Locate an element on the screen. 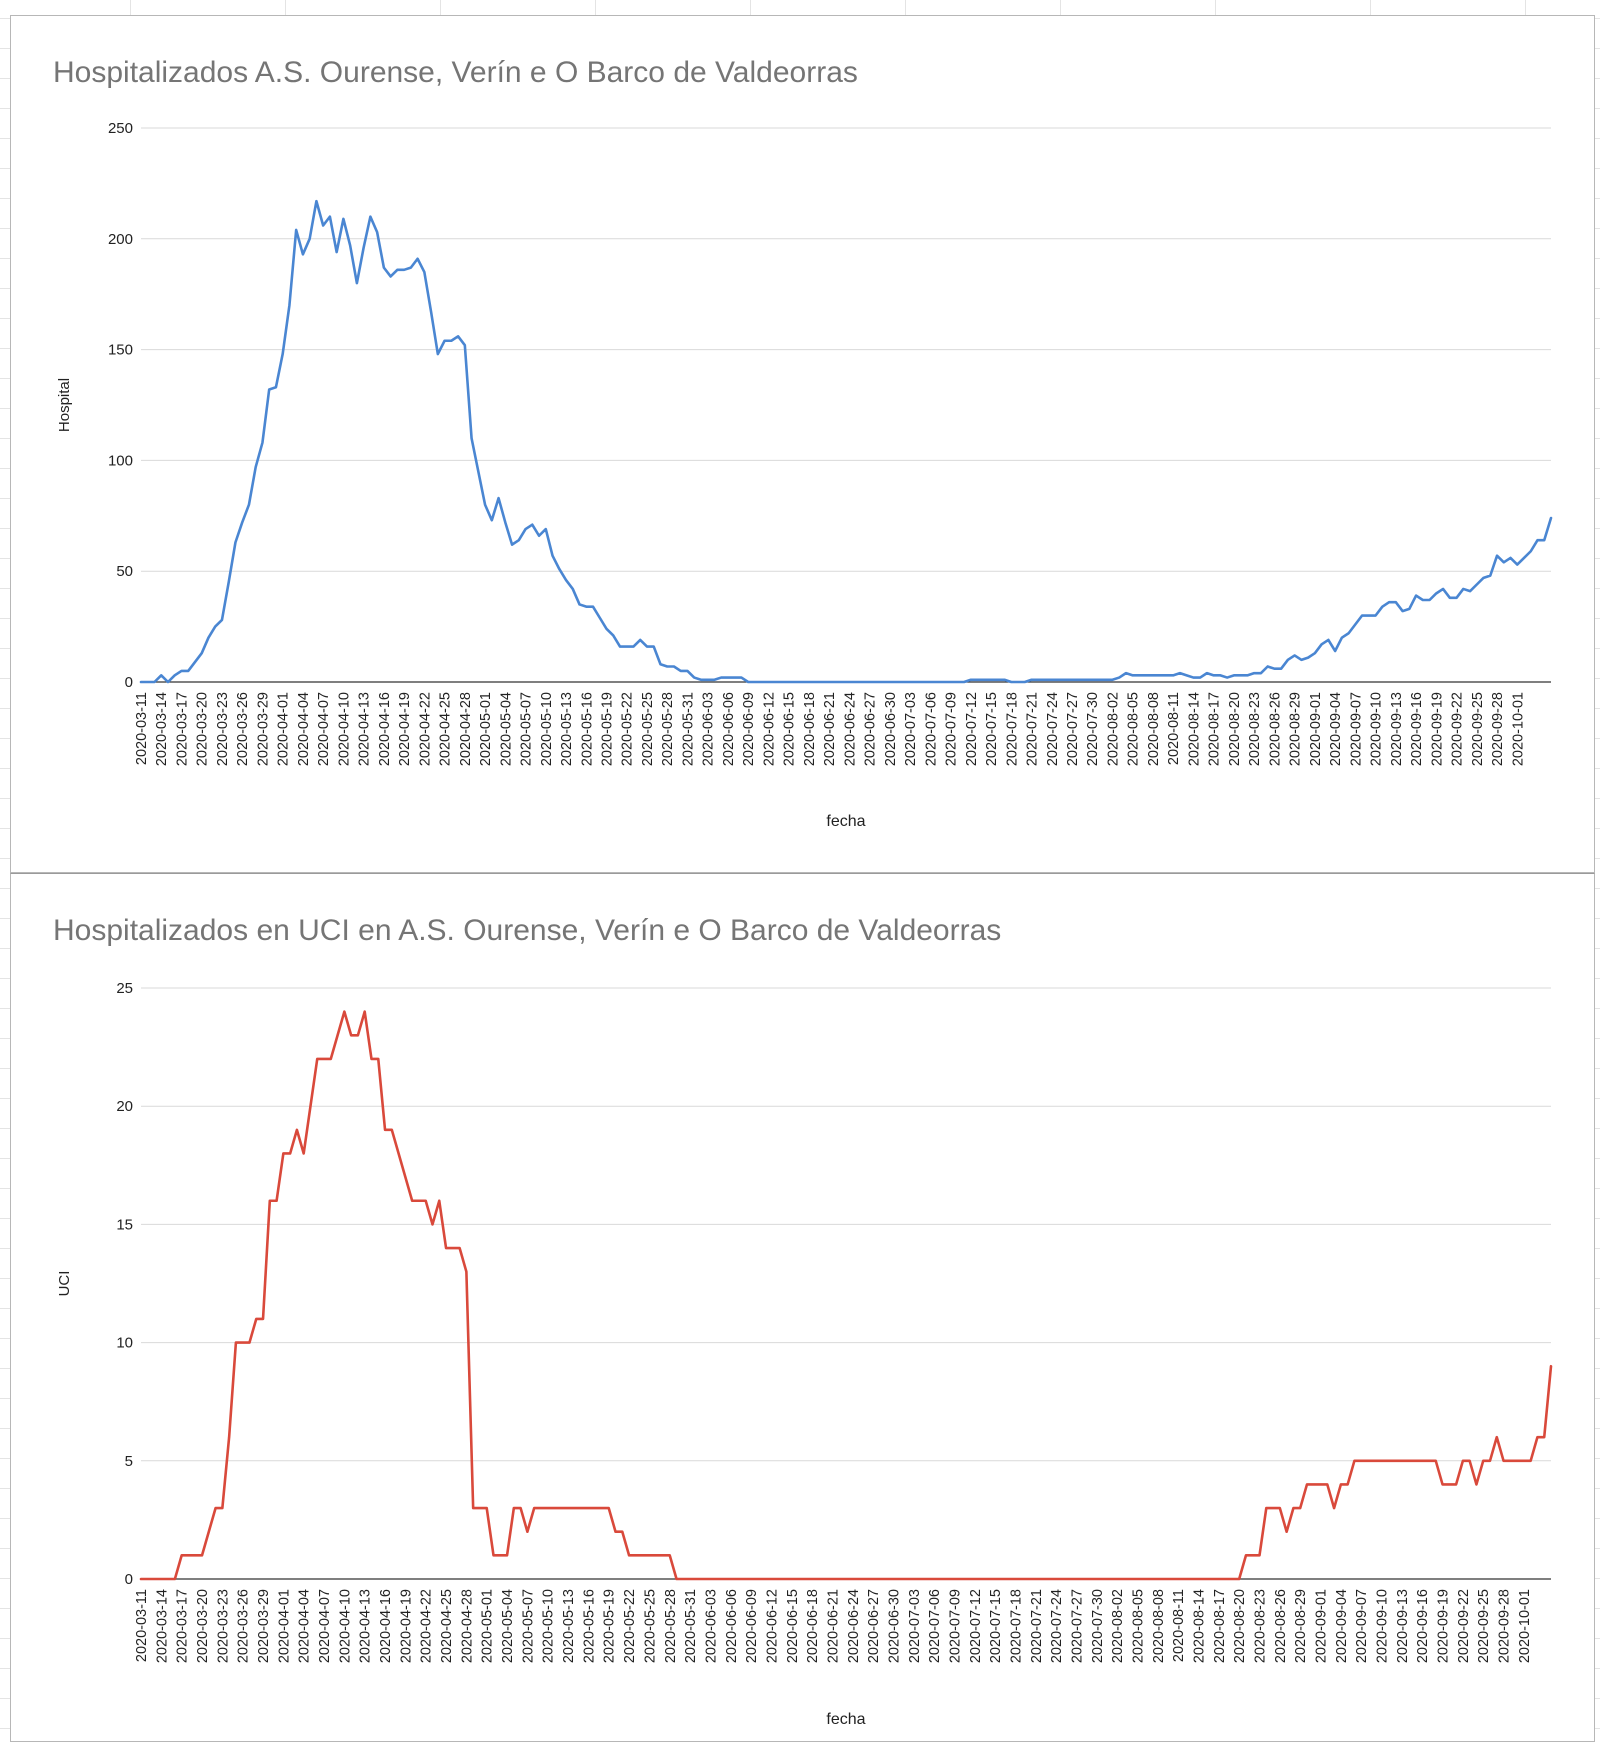  x-tick-label: 2020-05-22 is located at coordinates (630, 1626).